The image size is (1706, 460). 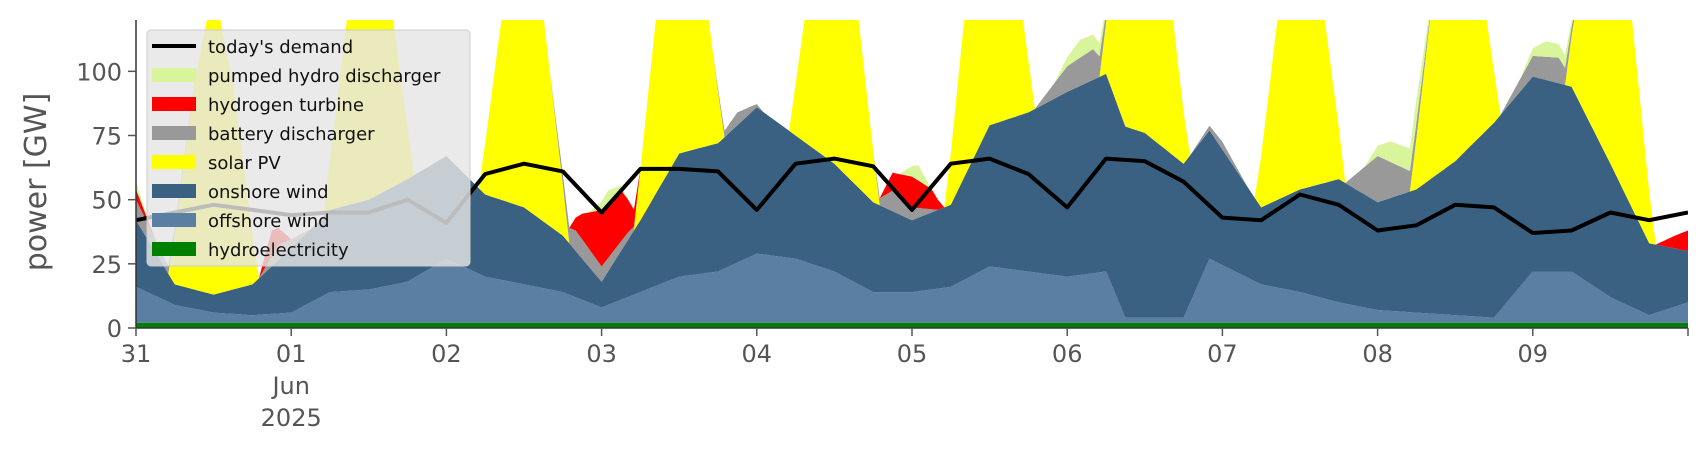 I want to click on legend-label: hydroelectricity, so click(x=278, y=250).